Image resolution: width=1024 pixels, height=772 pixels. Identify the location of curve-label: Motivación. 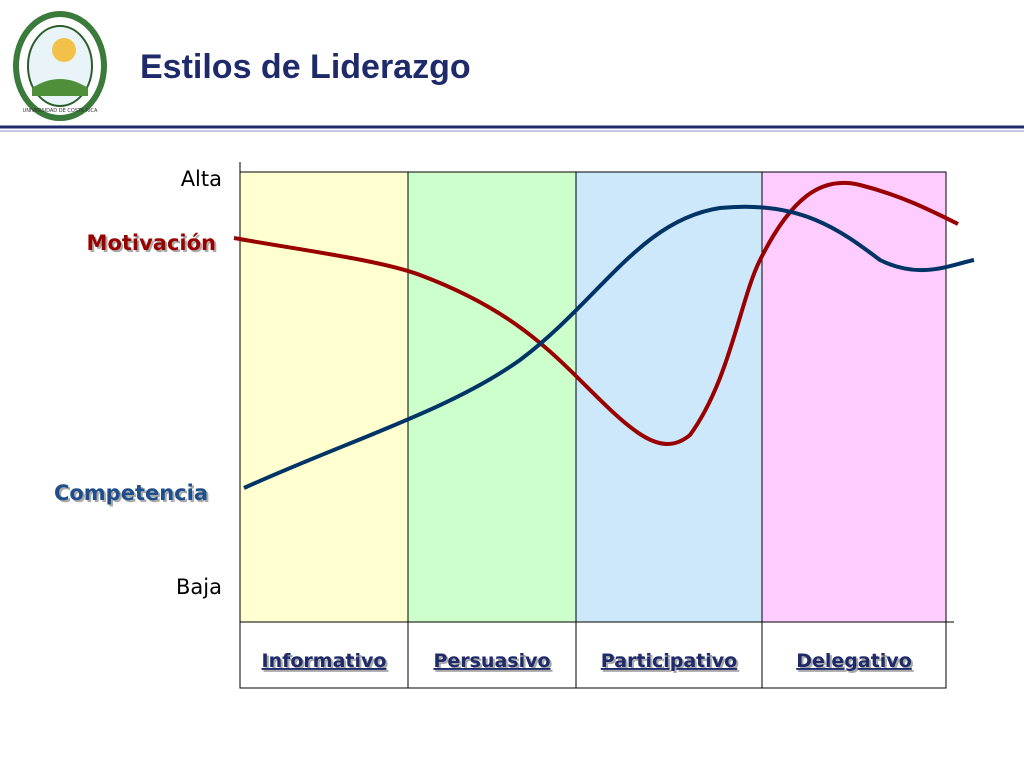
(151, 243).